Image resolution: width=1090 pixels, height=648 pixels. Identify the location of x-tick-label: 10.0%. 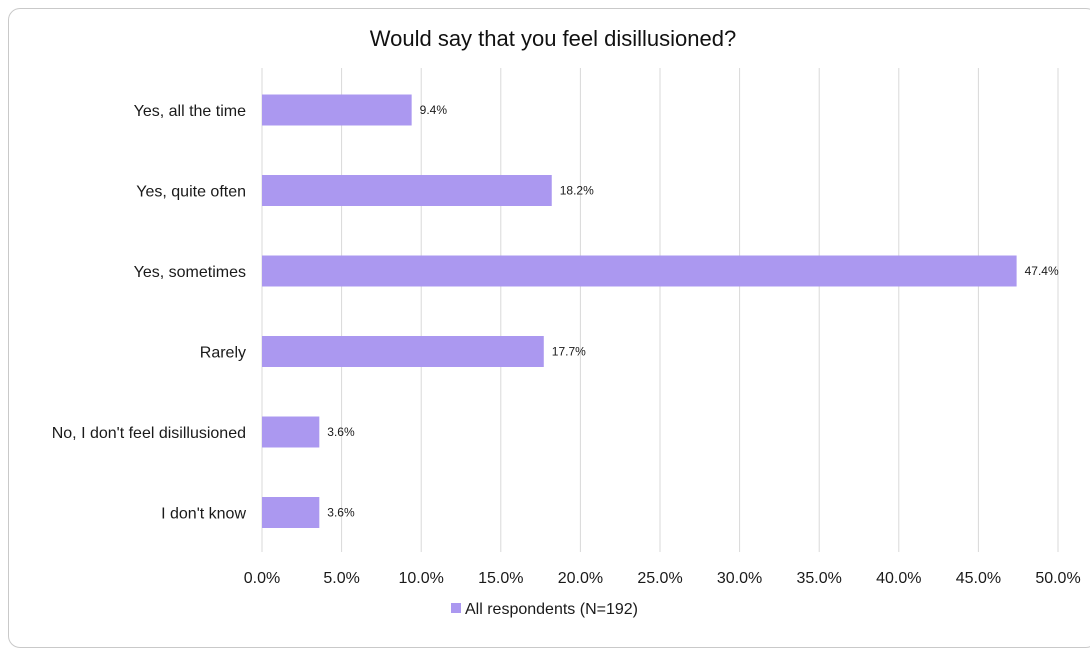
(421, 578).